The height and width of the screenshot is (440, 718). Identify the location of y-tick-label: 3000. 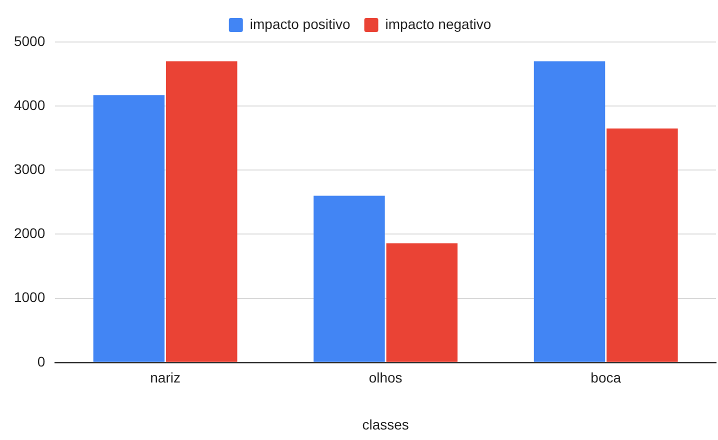
(30, 169).